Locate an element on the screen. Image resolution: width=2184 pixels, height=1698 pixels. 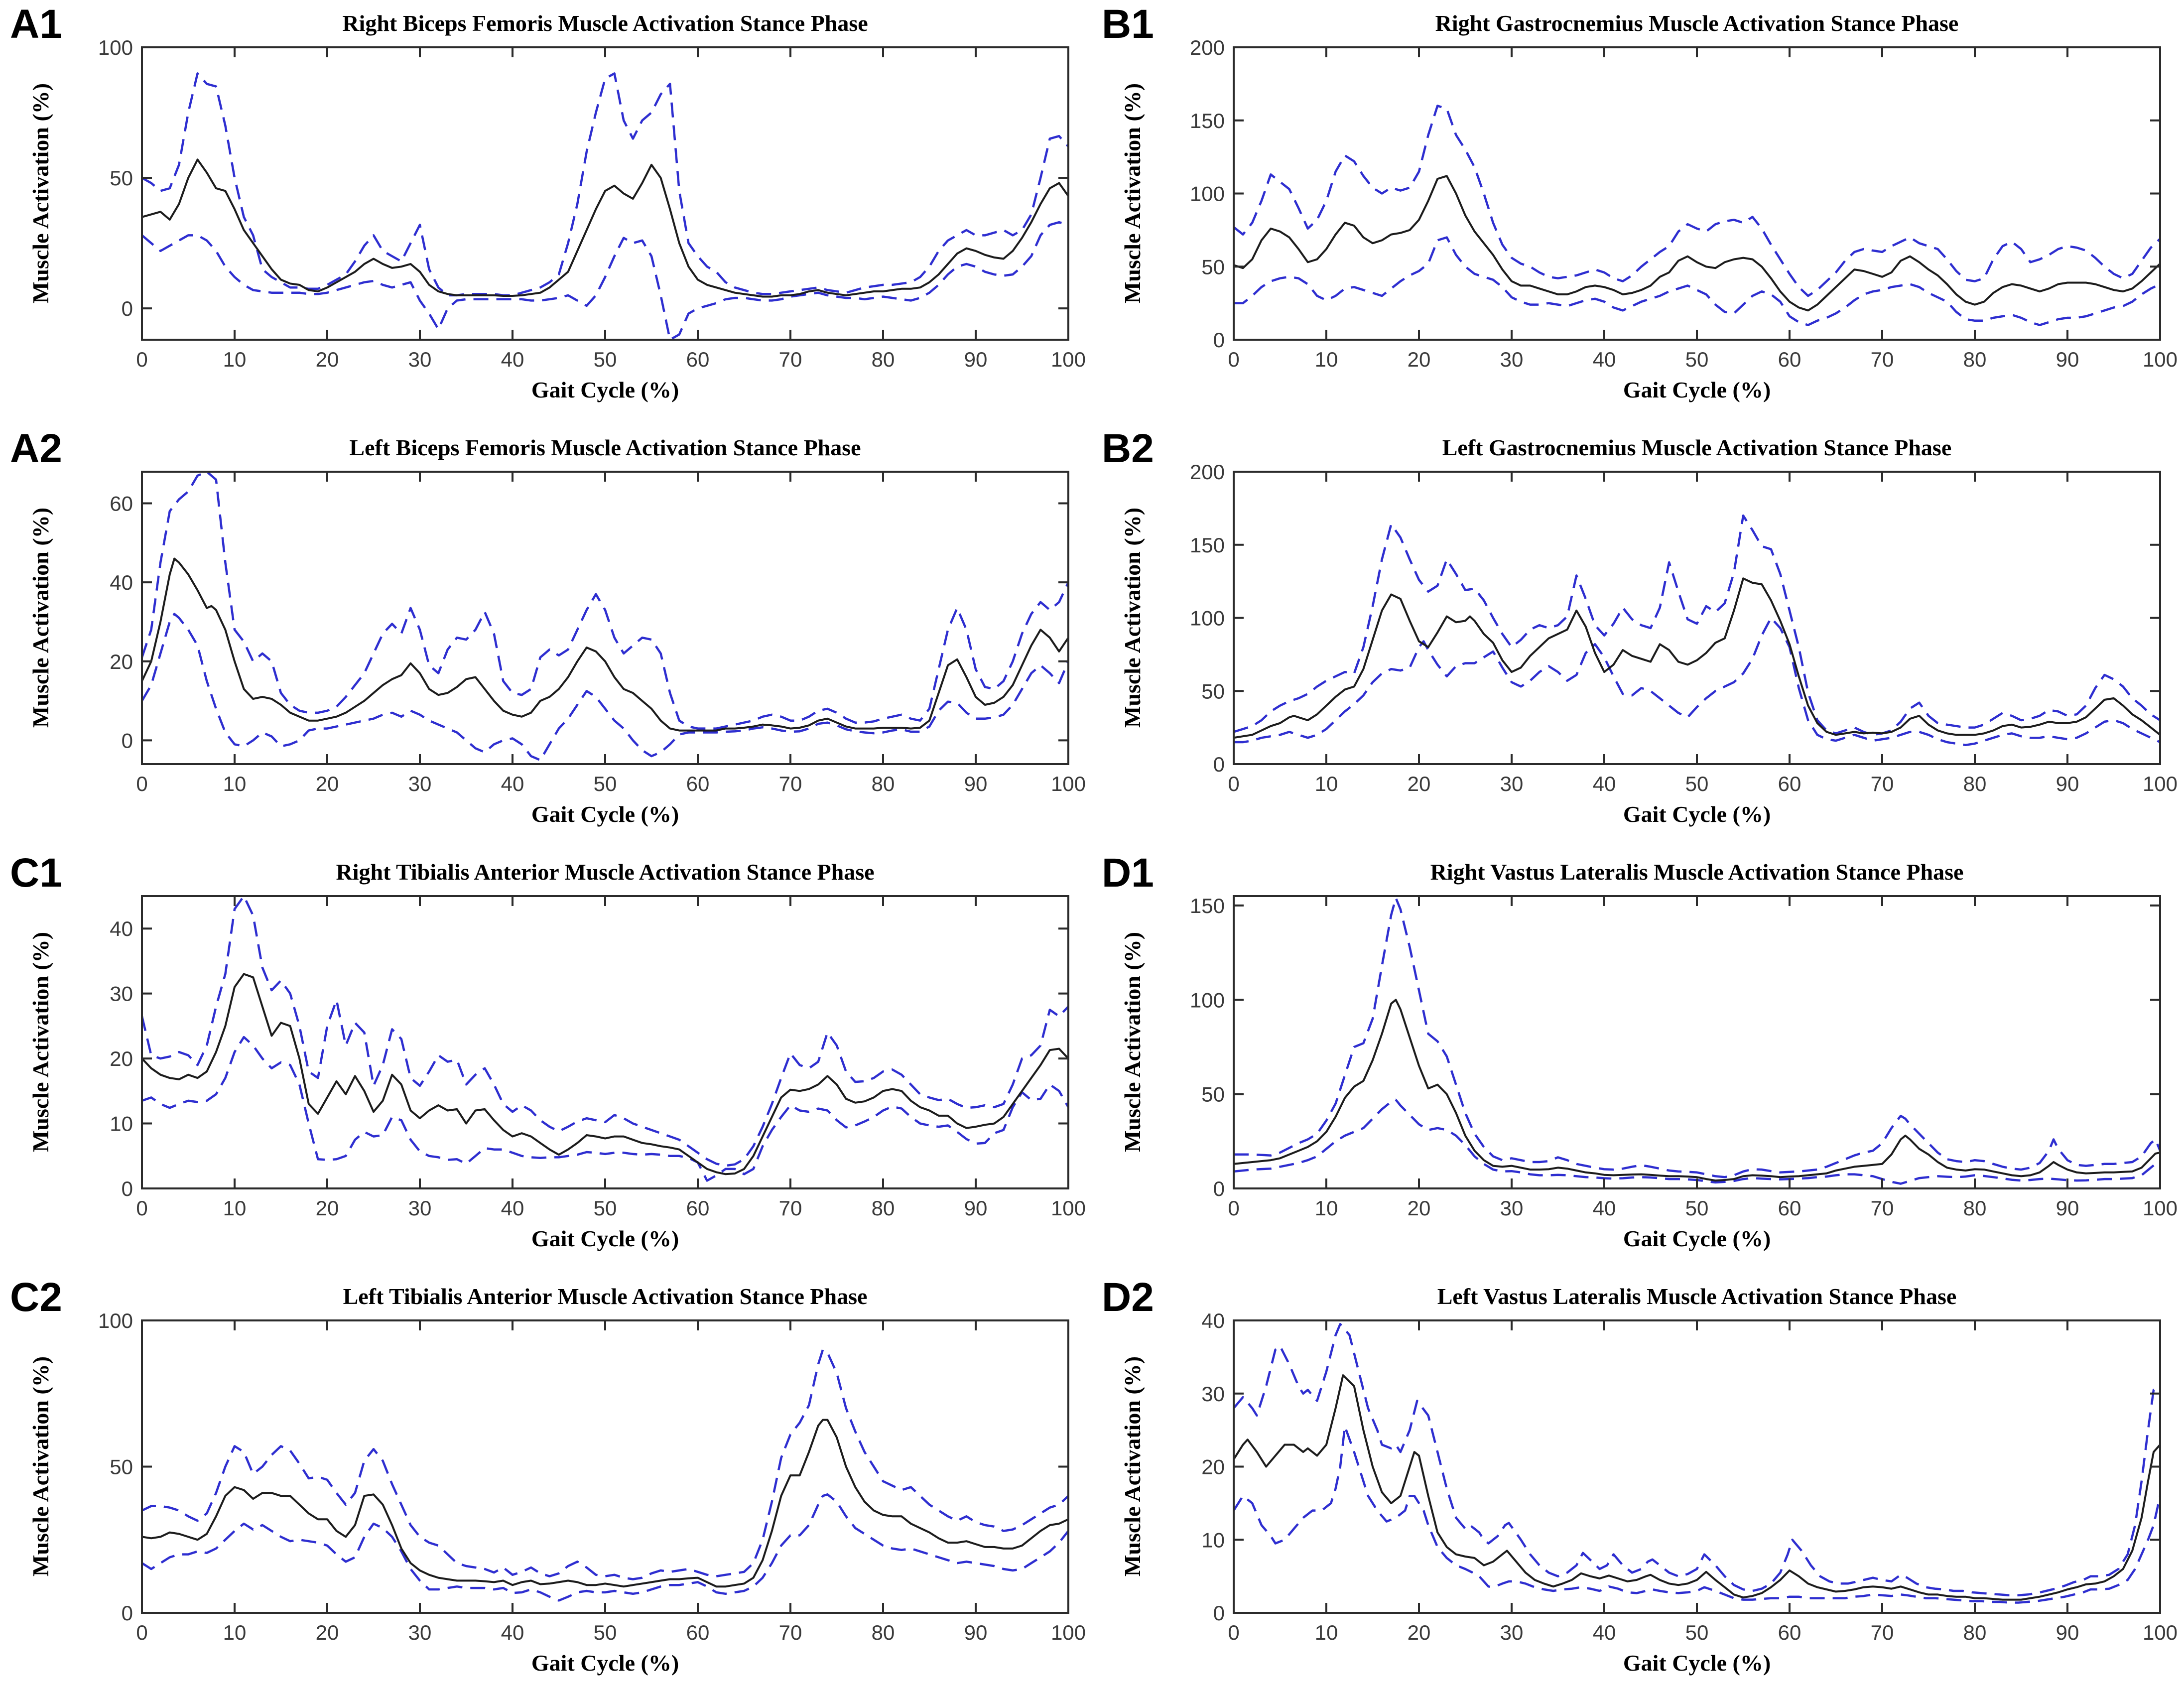
panel-letter-c1: C1 is located at coordinates (36, 873).